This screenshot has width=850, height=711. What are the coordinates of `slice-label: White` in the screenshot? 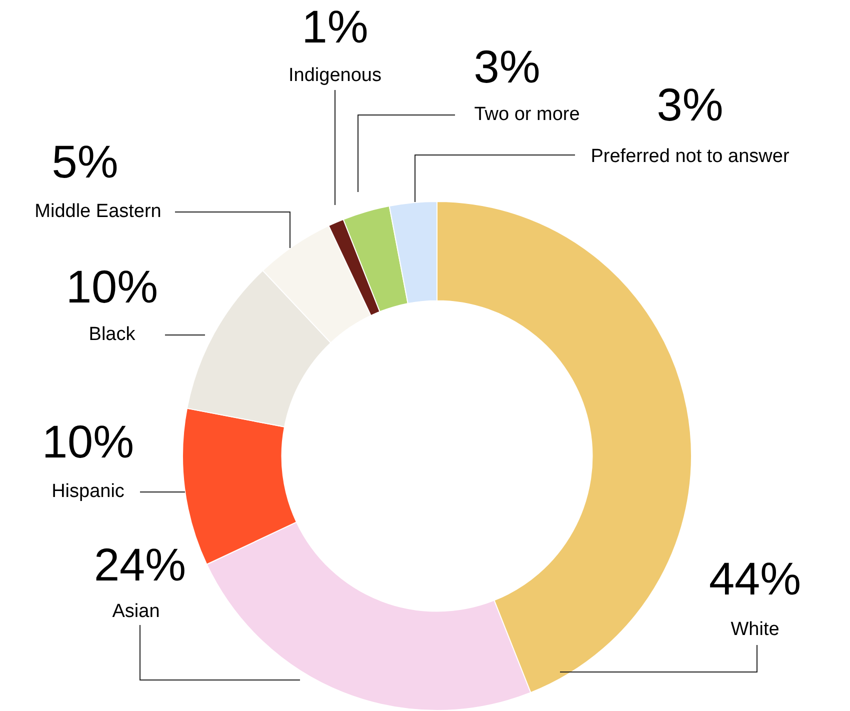 It's located at (755, 629).